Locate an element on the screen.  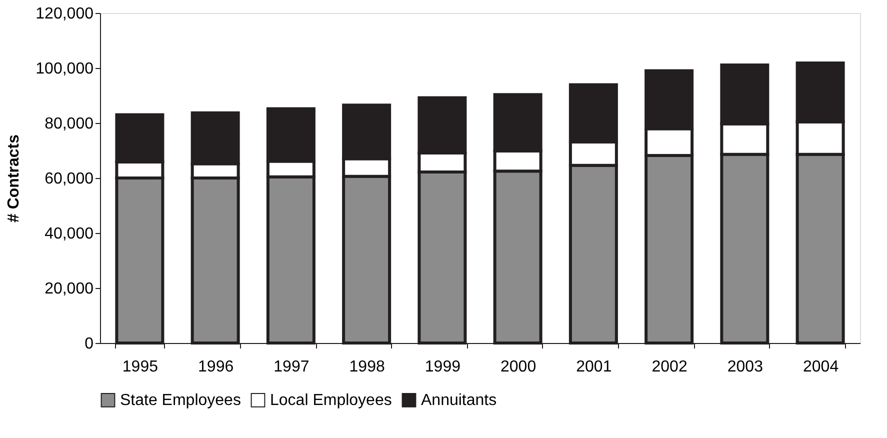
x-tick-label: 1999 is located at coordinates (442, 367).